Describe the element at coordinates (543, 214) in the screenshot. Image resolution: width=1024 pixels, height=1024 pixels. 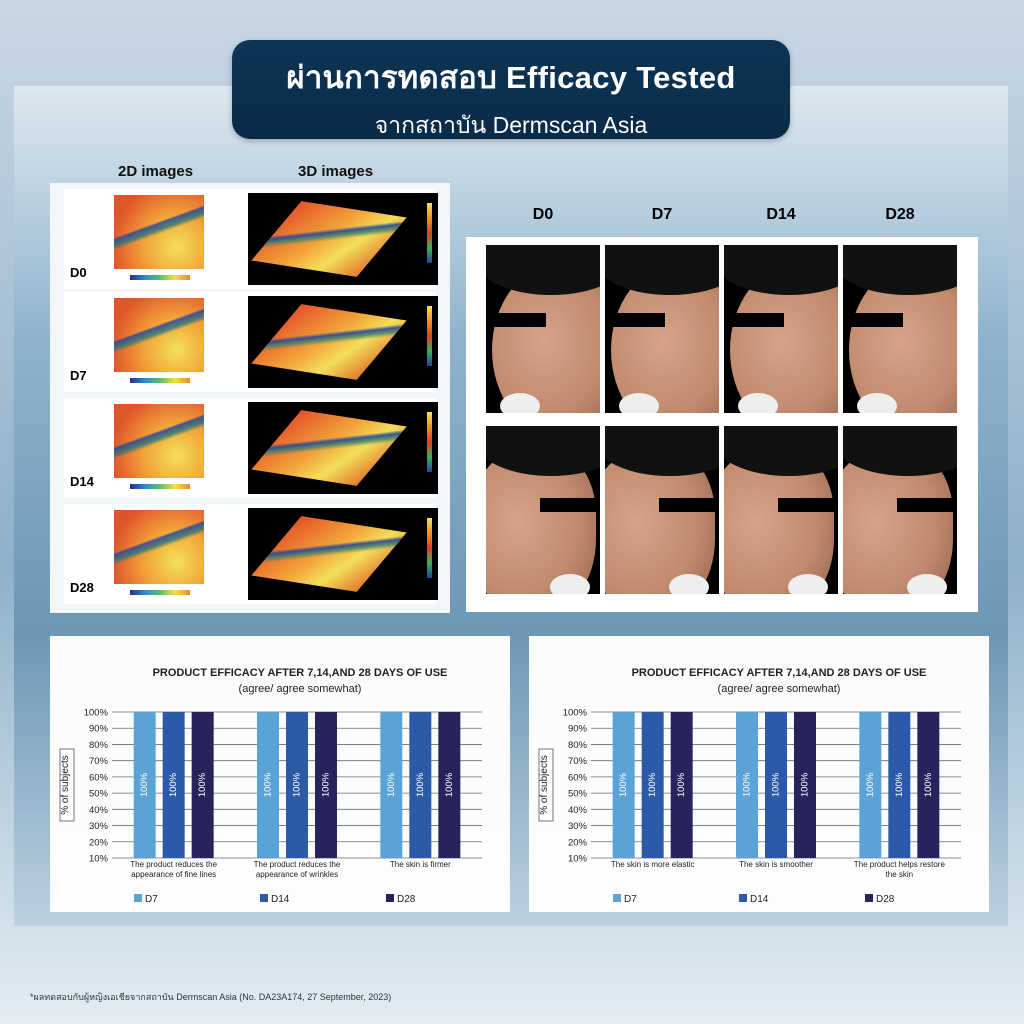
I see `photo-day-d0: D0` at that location.